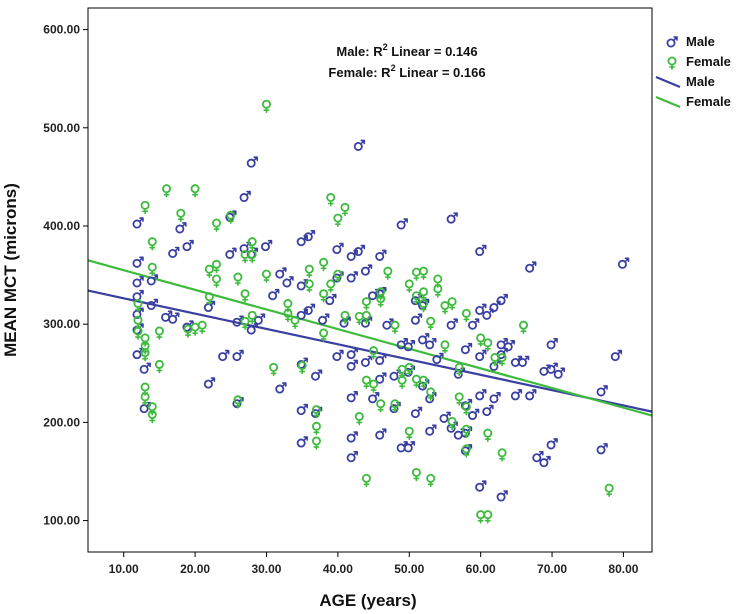  Describe the element at coordinates (61, 521) in the screenshot. I see `y-tick-label: 100.00` at that location.